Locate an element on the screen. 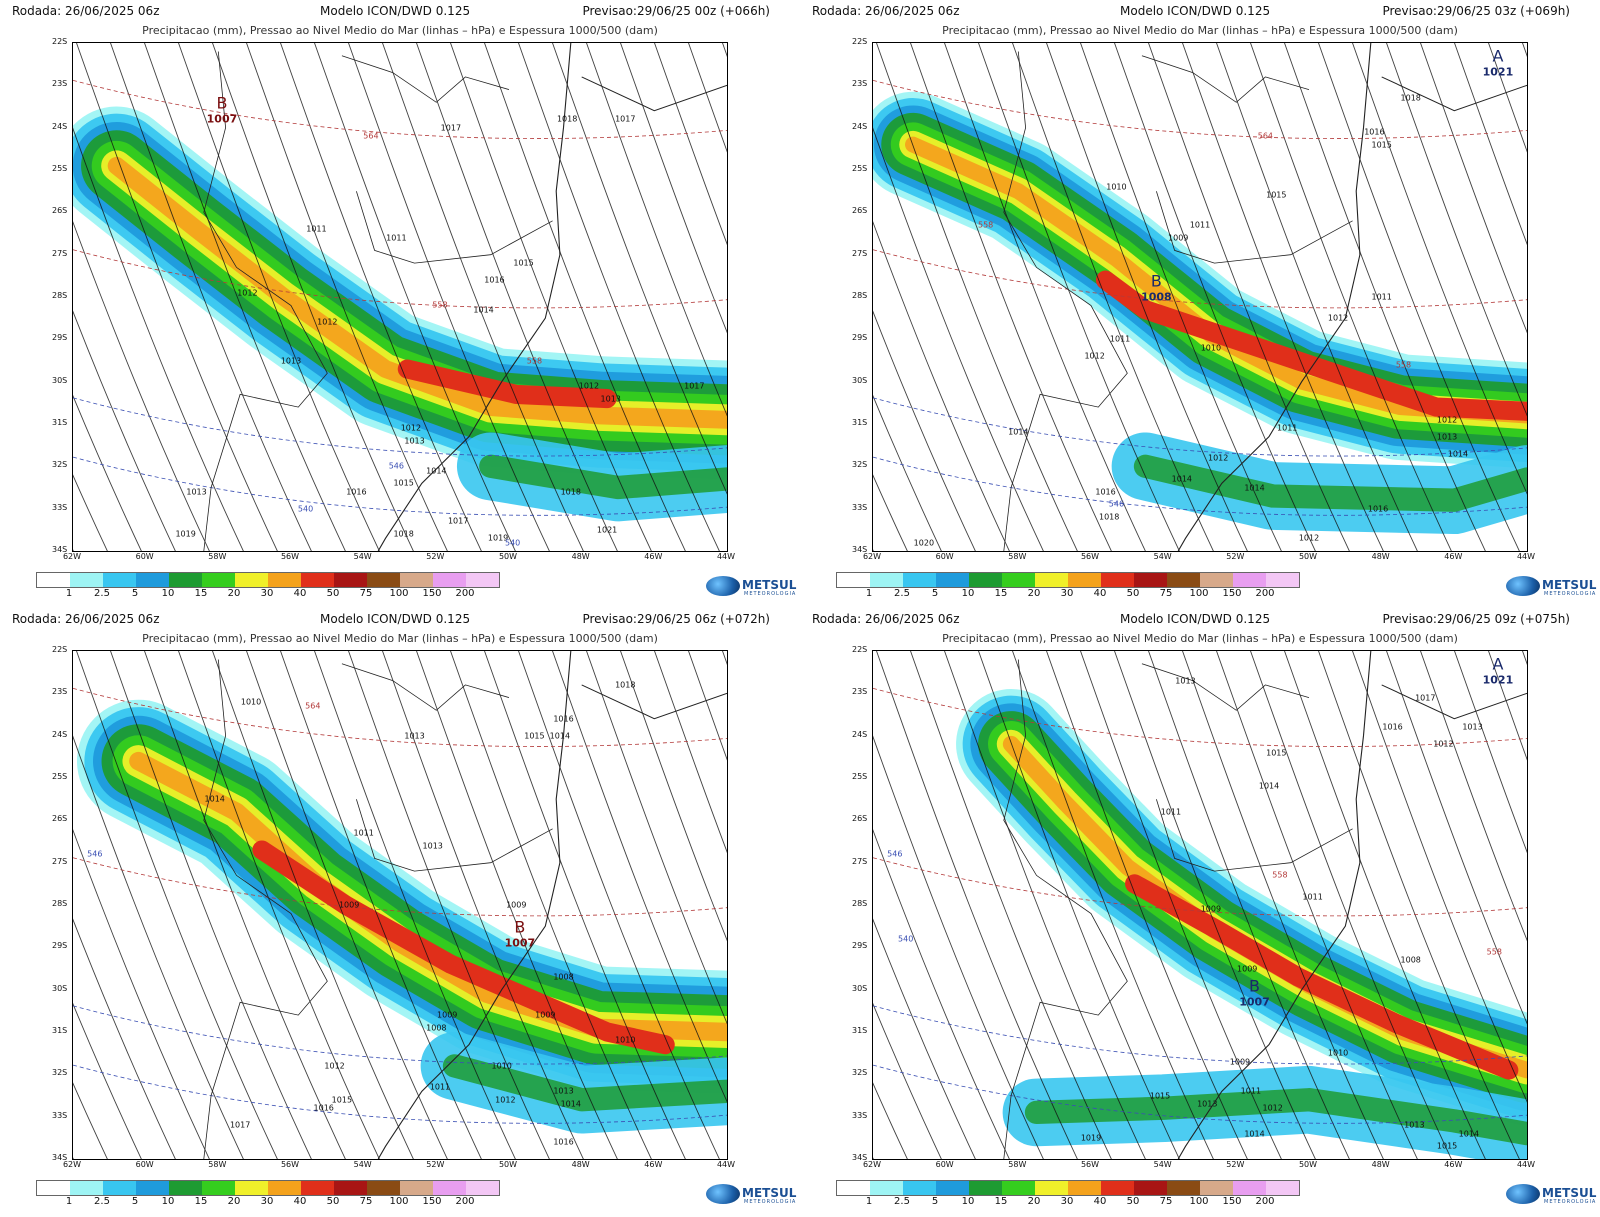 The image size is (1600, 1217). thickness-label: 564 is located at coordinates (1265, 136).